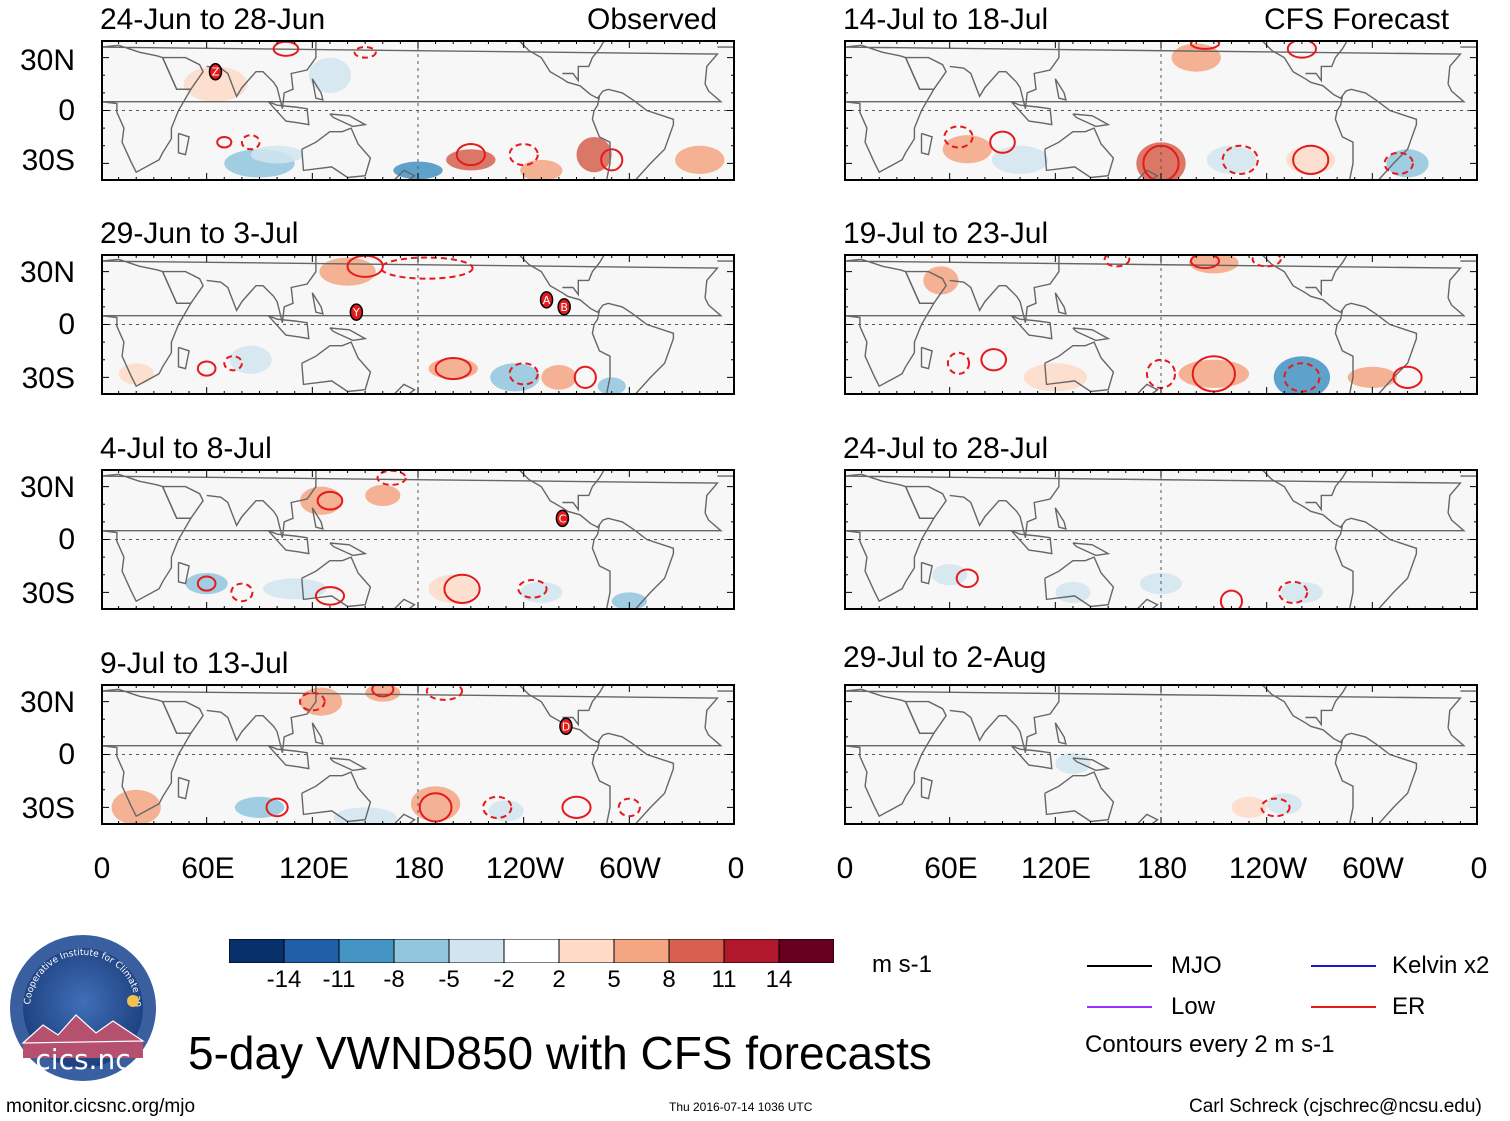 The height and width of the screenshot is (1121, 1510). Describe the element at coordinates (356, 312) in the screenshot. I see `storm-marker: Y` at that location.